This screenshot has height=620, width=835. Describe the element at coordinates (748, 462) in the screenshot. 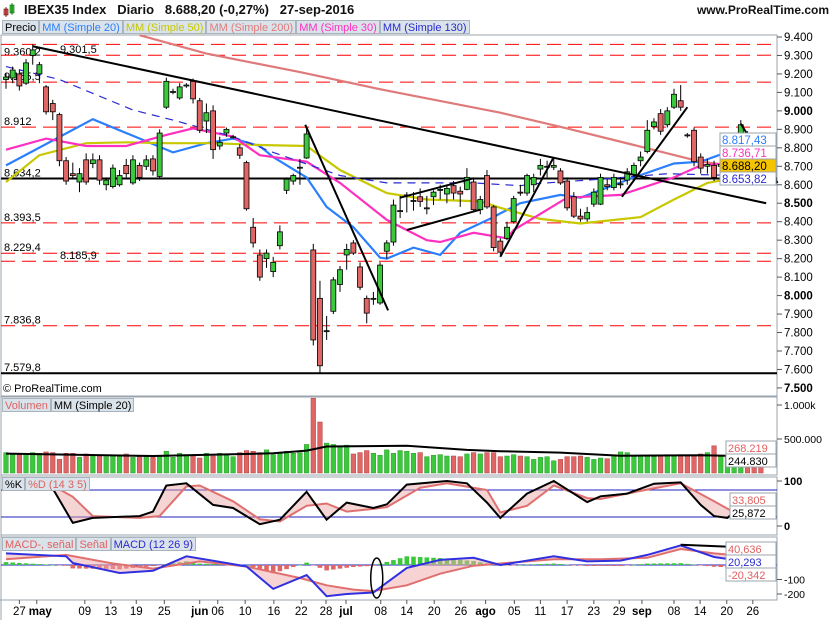

I see `volume-tag: 244.830` at that location.